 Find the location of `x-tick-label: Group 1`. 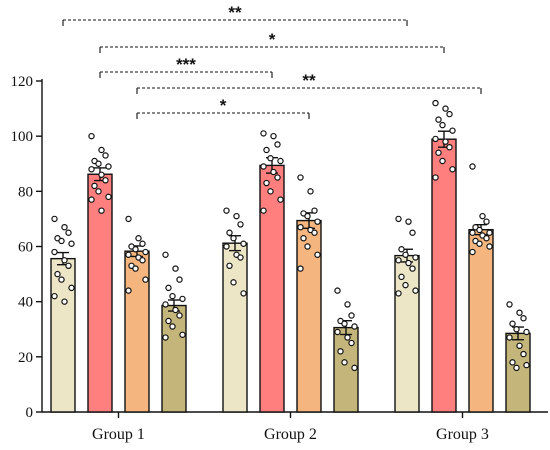

x-tick-label: Group 1 is located at coordinates (118, 434).